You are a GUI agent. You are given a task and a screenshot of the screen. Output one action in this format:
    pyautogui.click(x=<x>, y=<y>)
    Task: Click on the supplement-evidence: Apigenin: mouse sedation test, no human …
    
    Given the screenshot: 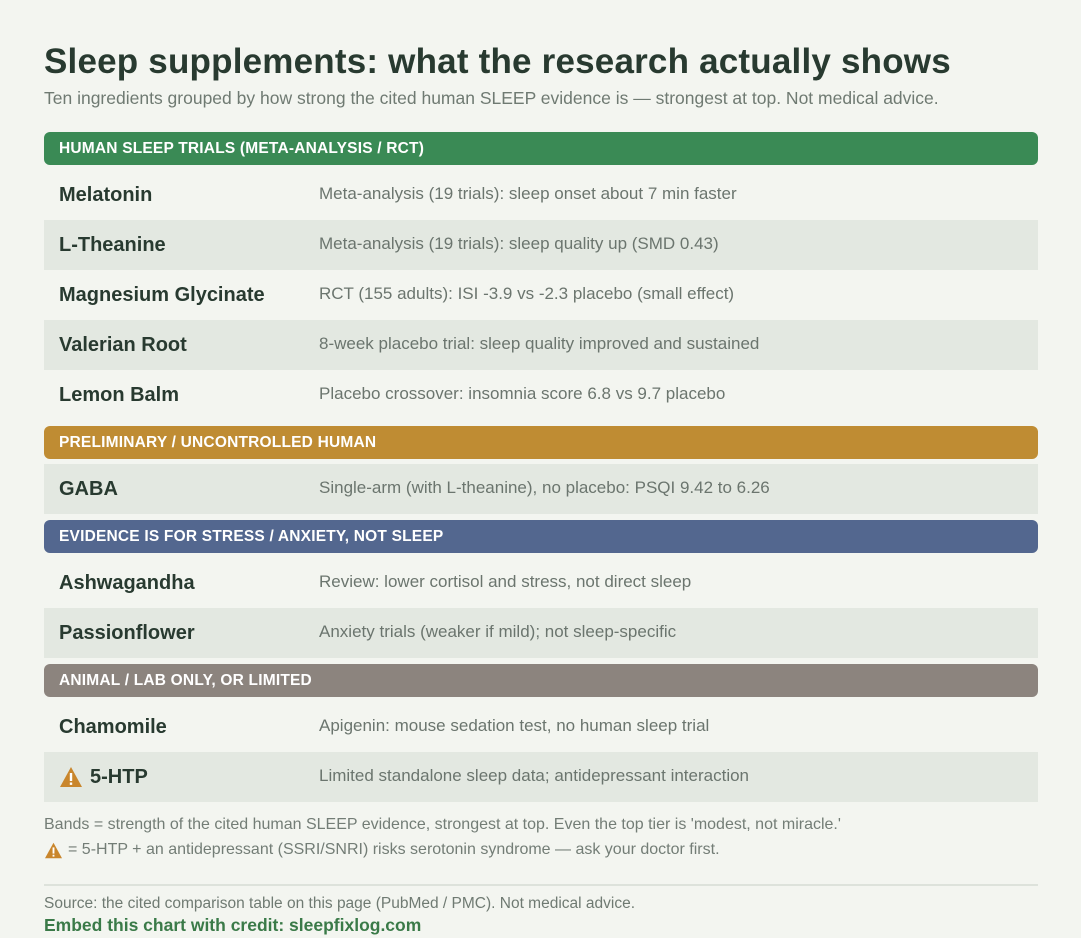 What is the action you would take?
    pyautogui.click(x=514, y=725)
    